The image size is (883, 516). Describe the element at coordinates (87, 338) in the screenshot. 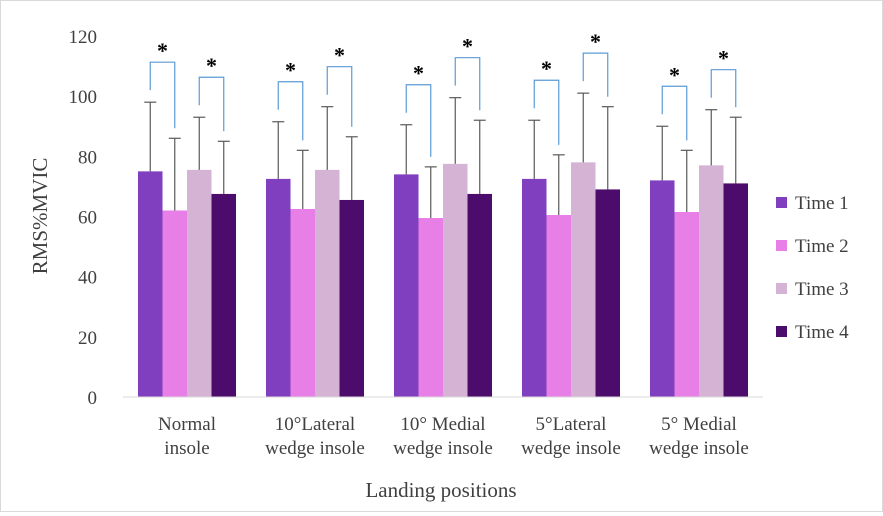

I see `y-tick-label: 20` at that location.